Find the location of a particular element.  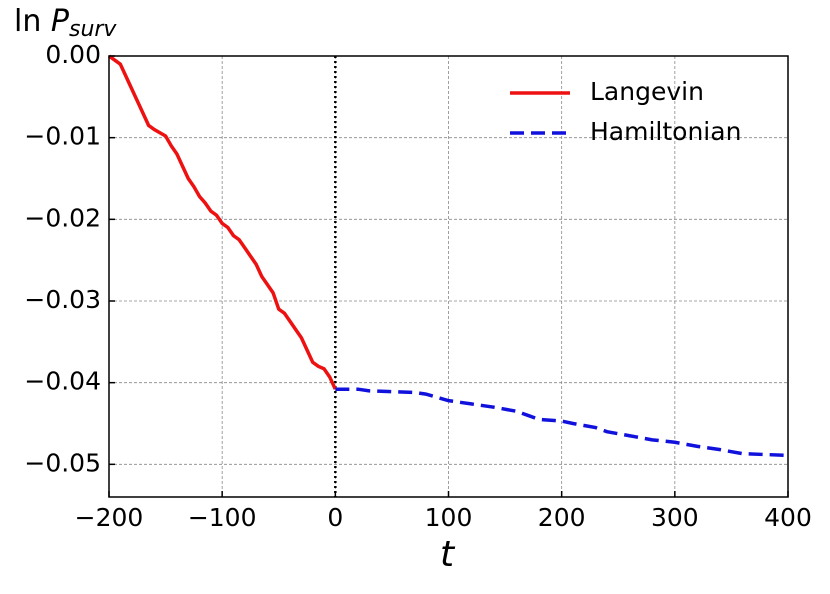

legend-label: Hamiltonian is located at coordinates (665, 131).